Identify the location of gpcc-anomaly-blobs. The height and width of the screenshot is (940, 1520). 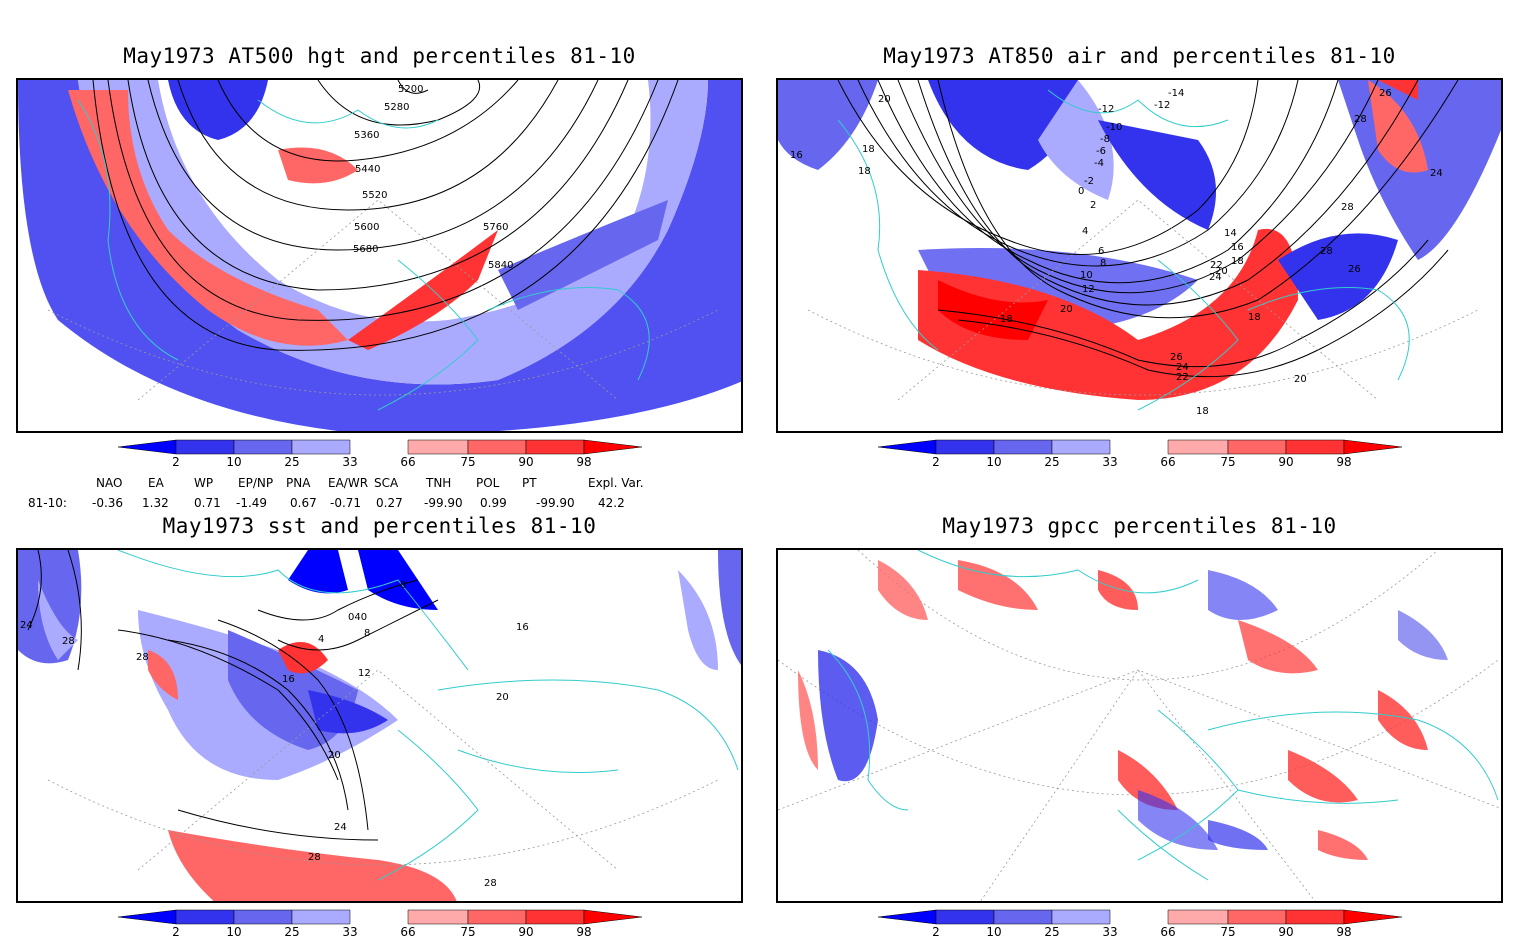
(1123, 710).